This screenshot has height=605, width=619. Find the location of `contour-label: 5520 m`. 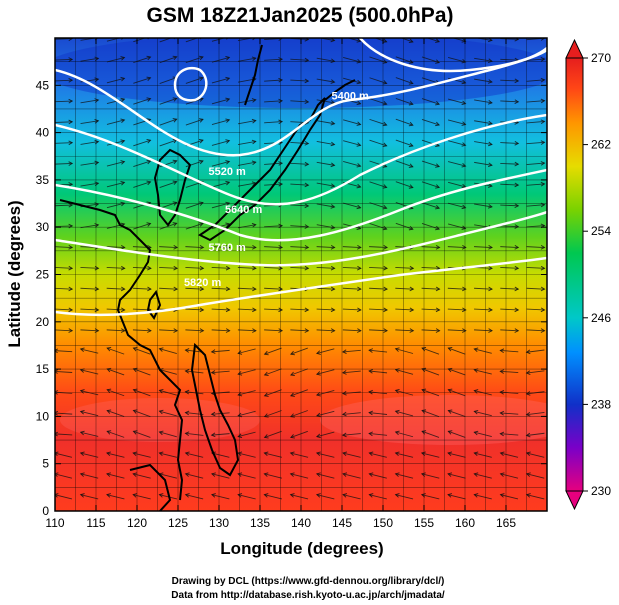

contour-label: 5520 m is located at coordinates (228, 172).